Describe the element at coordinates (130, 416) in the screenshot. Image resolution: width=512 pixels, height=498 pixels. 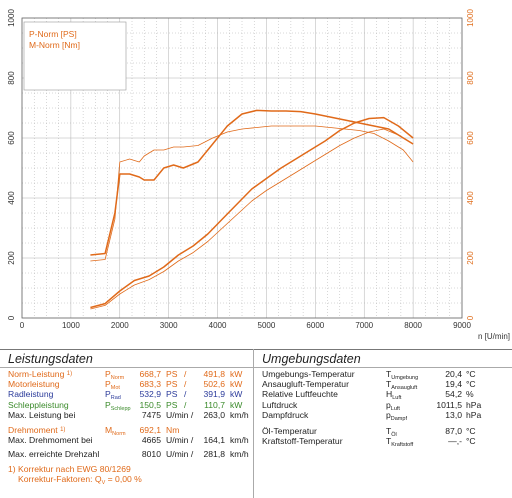
I see `max-power-row: Max. Leistung bei 7475 U/min / 263,0 km/h` at that location.